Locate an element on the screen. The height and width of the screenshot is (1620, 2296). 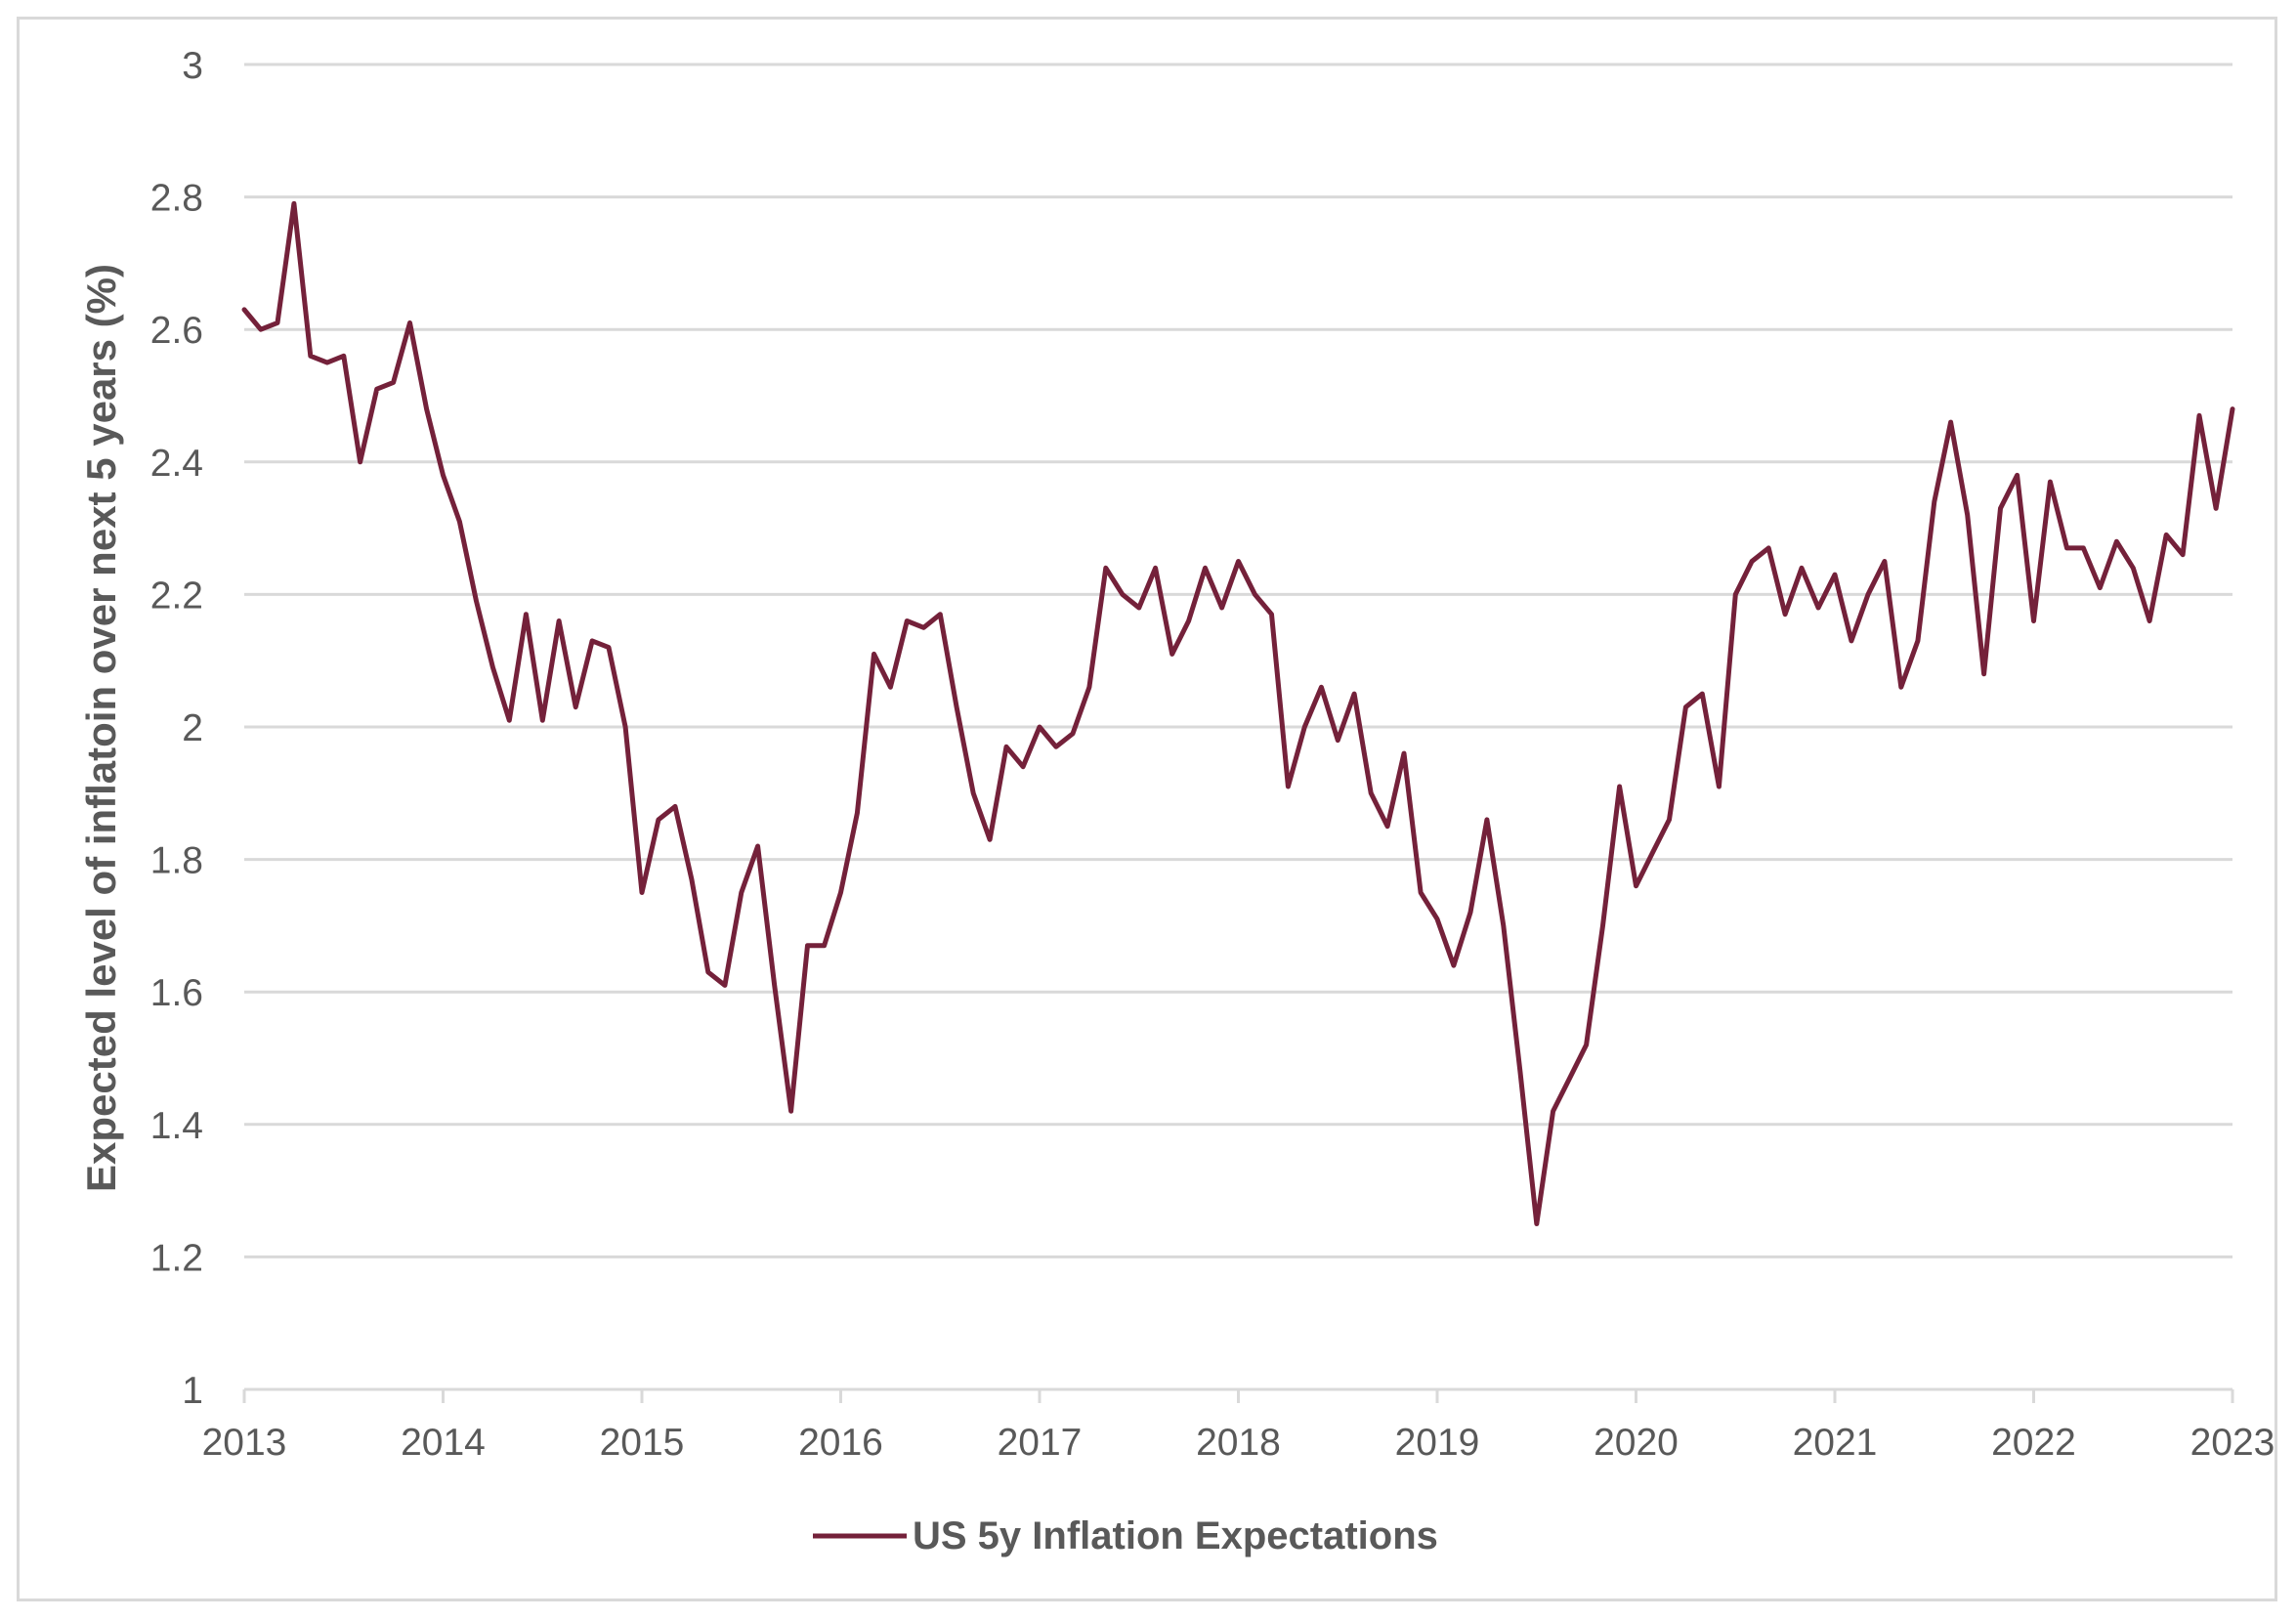
y-tick-label-2.2: 2.2 is located at coordinates (176, 596).